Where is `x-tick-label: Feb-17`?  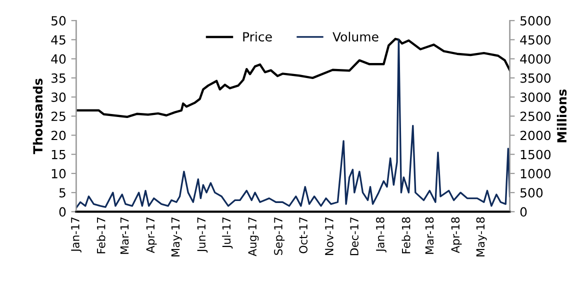 x-tick-label: Feb-17 is located at coordinates (101, 235).